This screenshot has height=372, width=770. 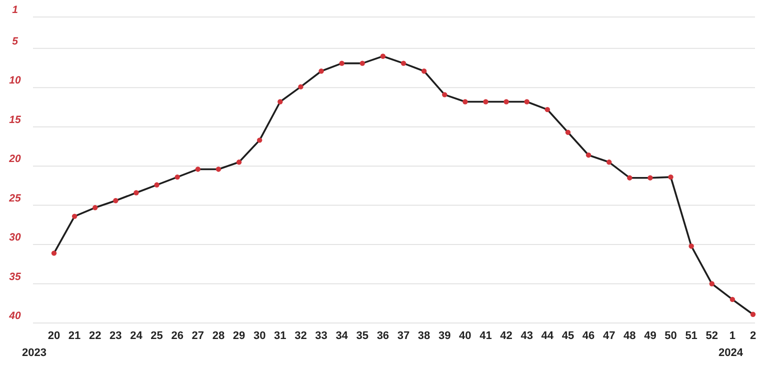 I want to click on x-tick-label: 27, so click(x=198, y=336).